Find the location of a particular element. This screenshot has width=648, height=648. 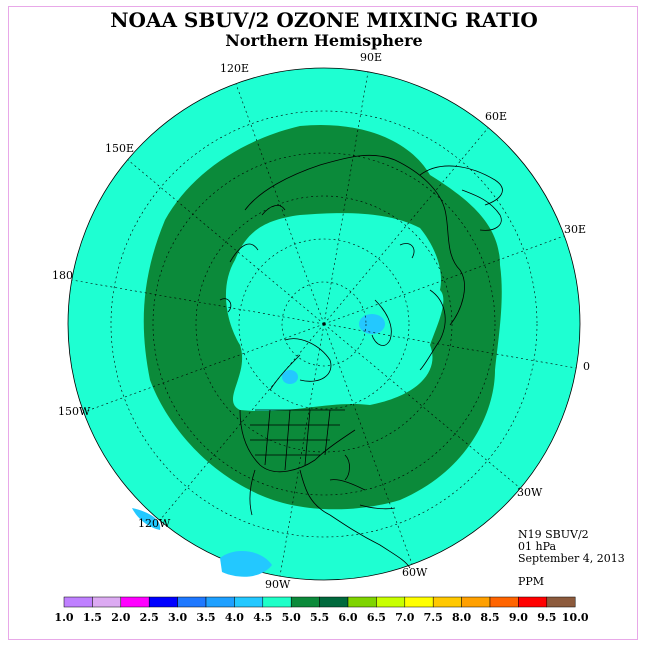

instrument-label: N19 SBUV/2 is located at coordinates (553, 534).